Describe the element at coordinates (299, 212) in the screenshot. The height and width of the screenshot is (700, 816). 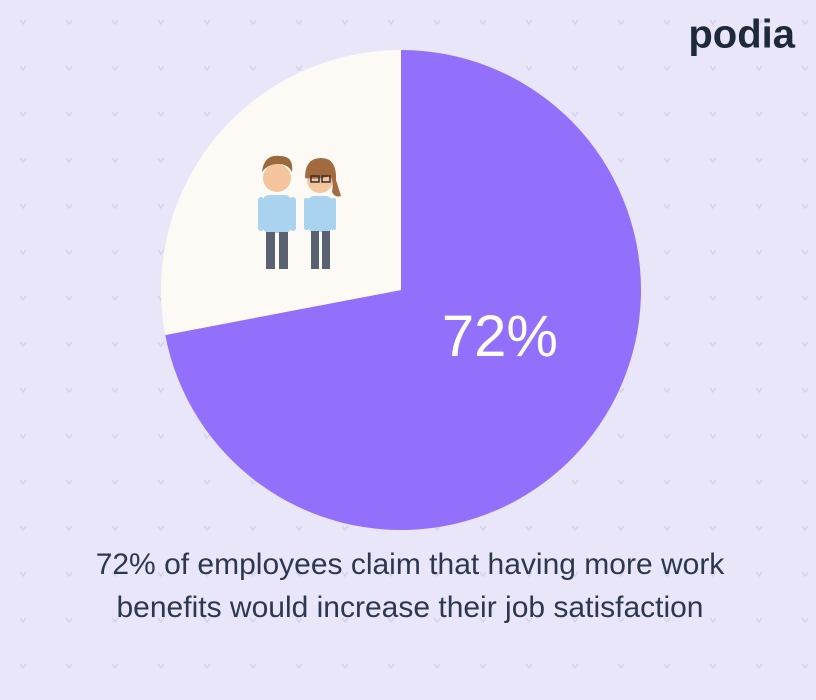
I see `people-illustration` at that location.